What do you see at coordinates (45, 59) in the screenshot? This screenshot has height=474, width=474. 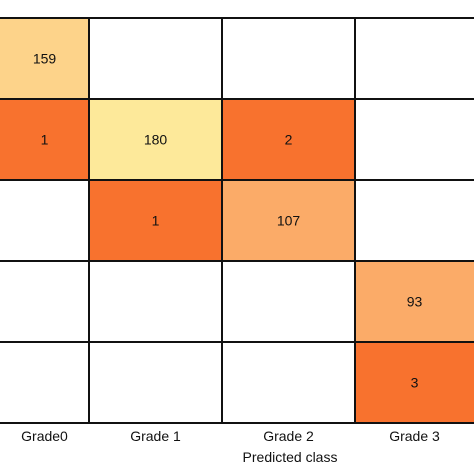 I see `cell-value-r0-c0: 159` at bounding box center [45, 59].